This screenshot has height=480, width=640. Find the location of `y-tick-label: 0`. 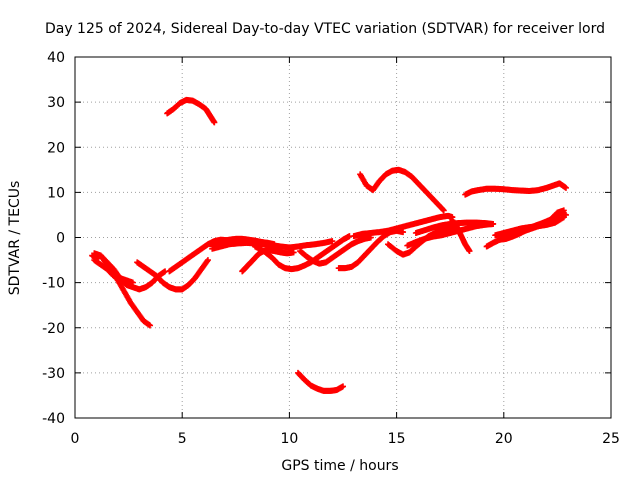

y-tick-label: 0 is located at coordinates (60, 239).